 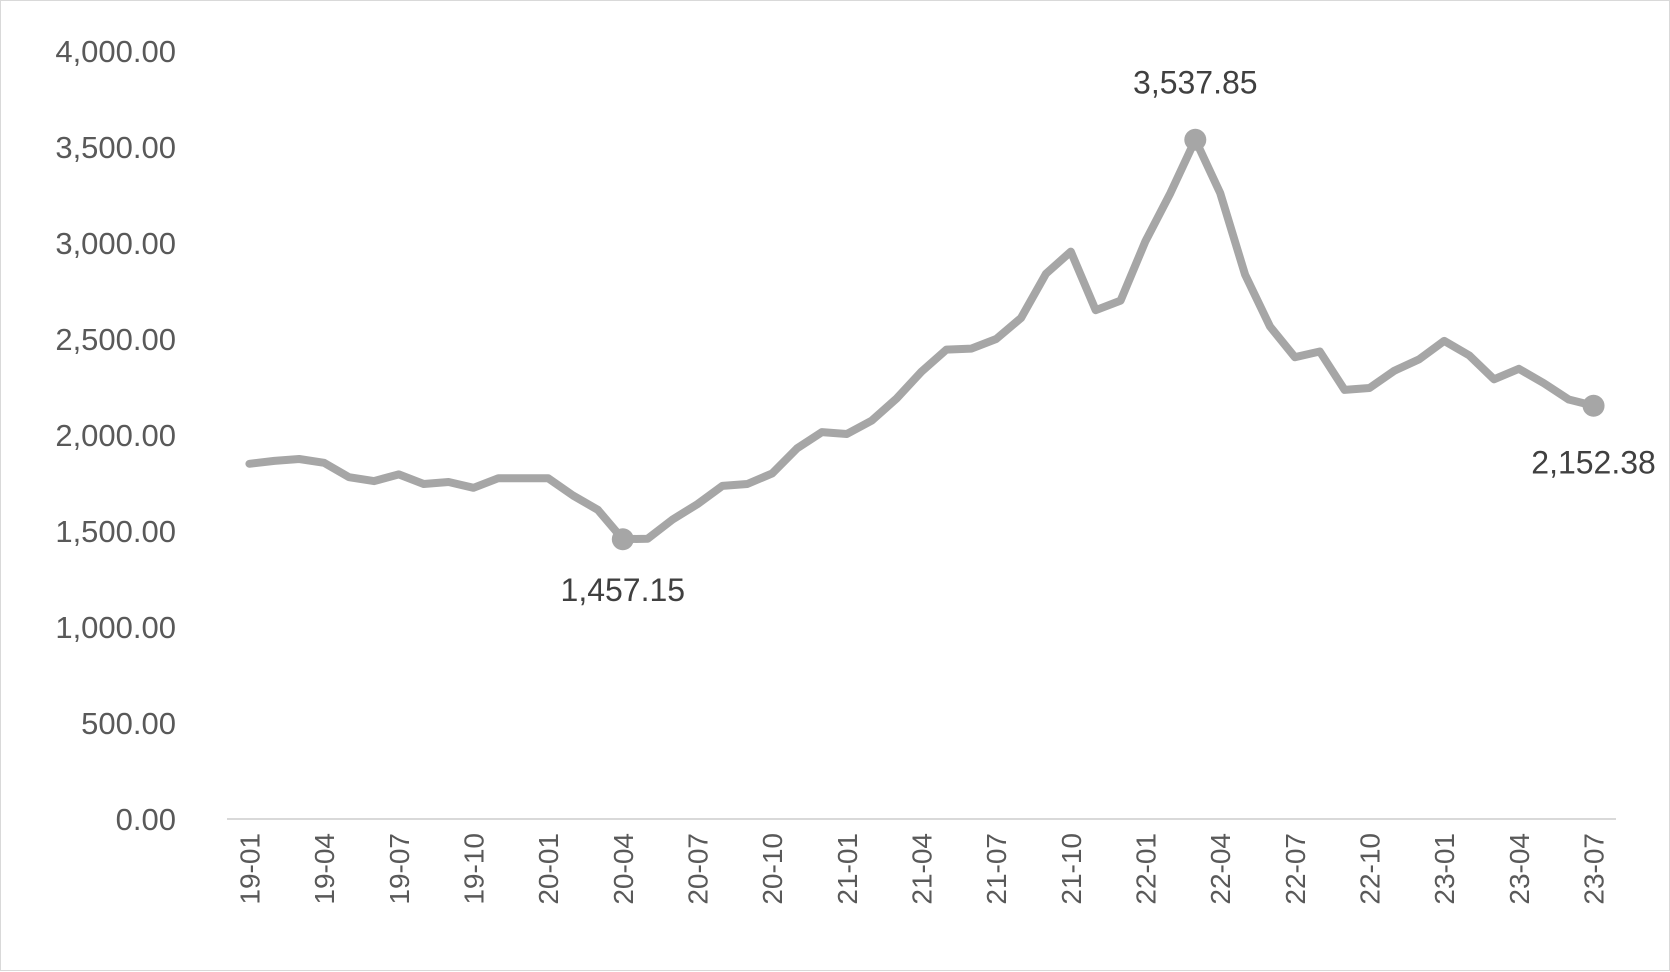 What do you see at coordinates (473, 869) in the screenshot?
I see `x-tick-label: 19-10` at bounding box center [473, 869].